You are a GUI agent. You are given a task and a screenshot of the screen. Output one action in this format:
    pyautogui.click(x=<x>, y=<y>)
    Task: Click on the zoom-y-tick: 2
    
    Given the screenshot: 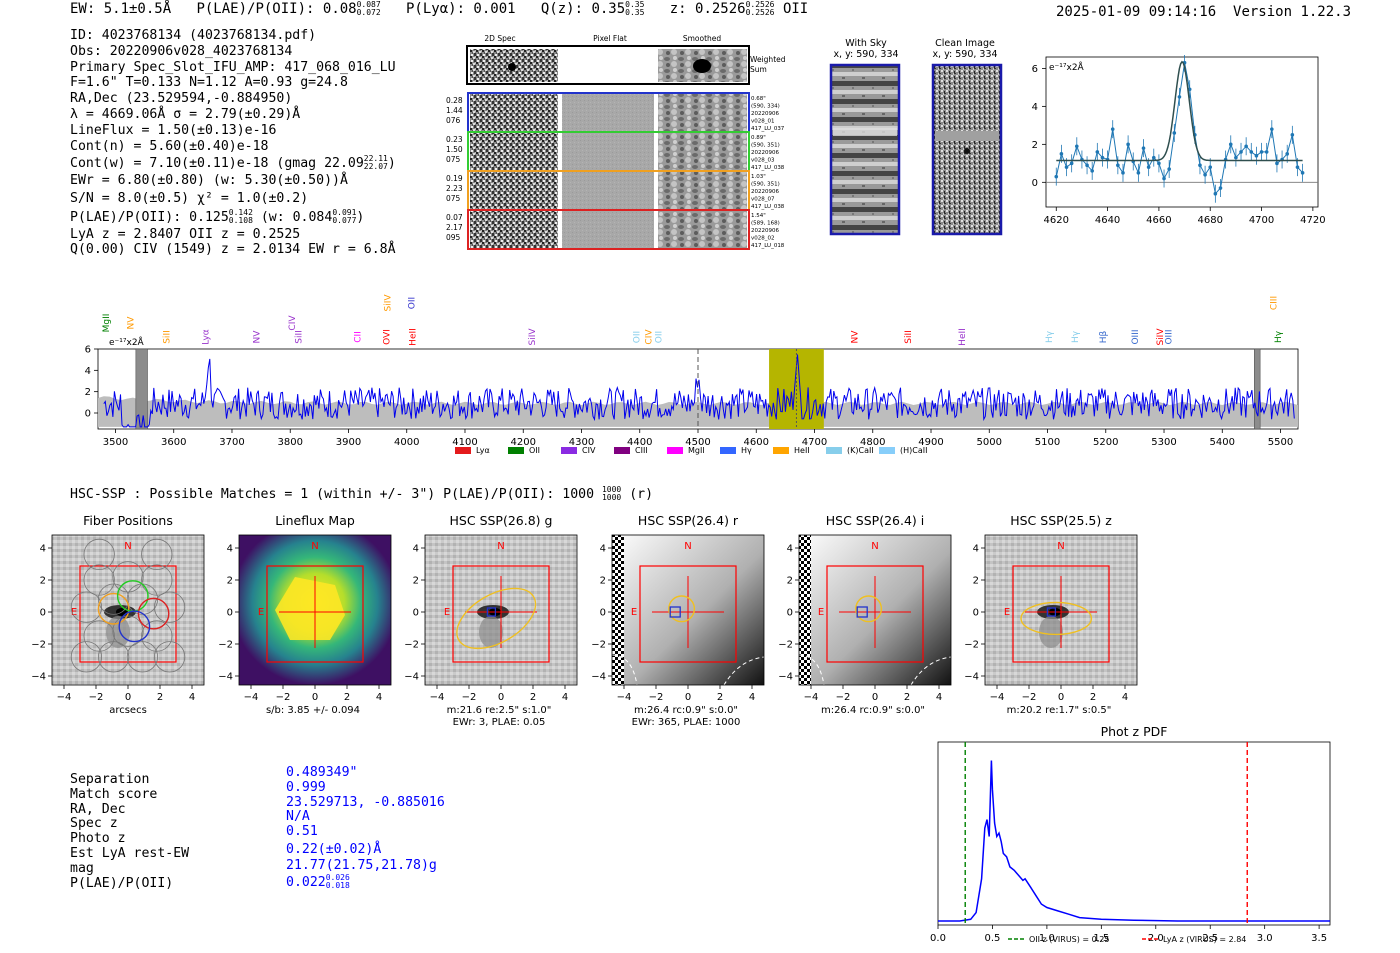 What is the action you would take?
    pyautogui.click(x=1035, y=145)
    